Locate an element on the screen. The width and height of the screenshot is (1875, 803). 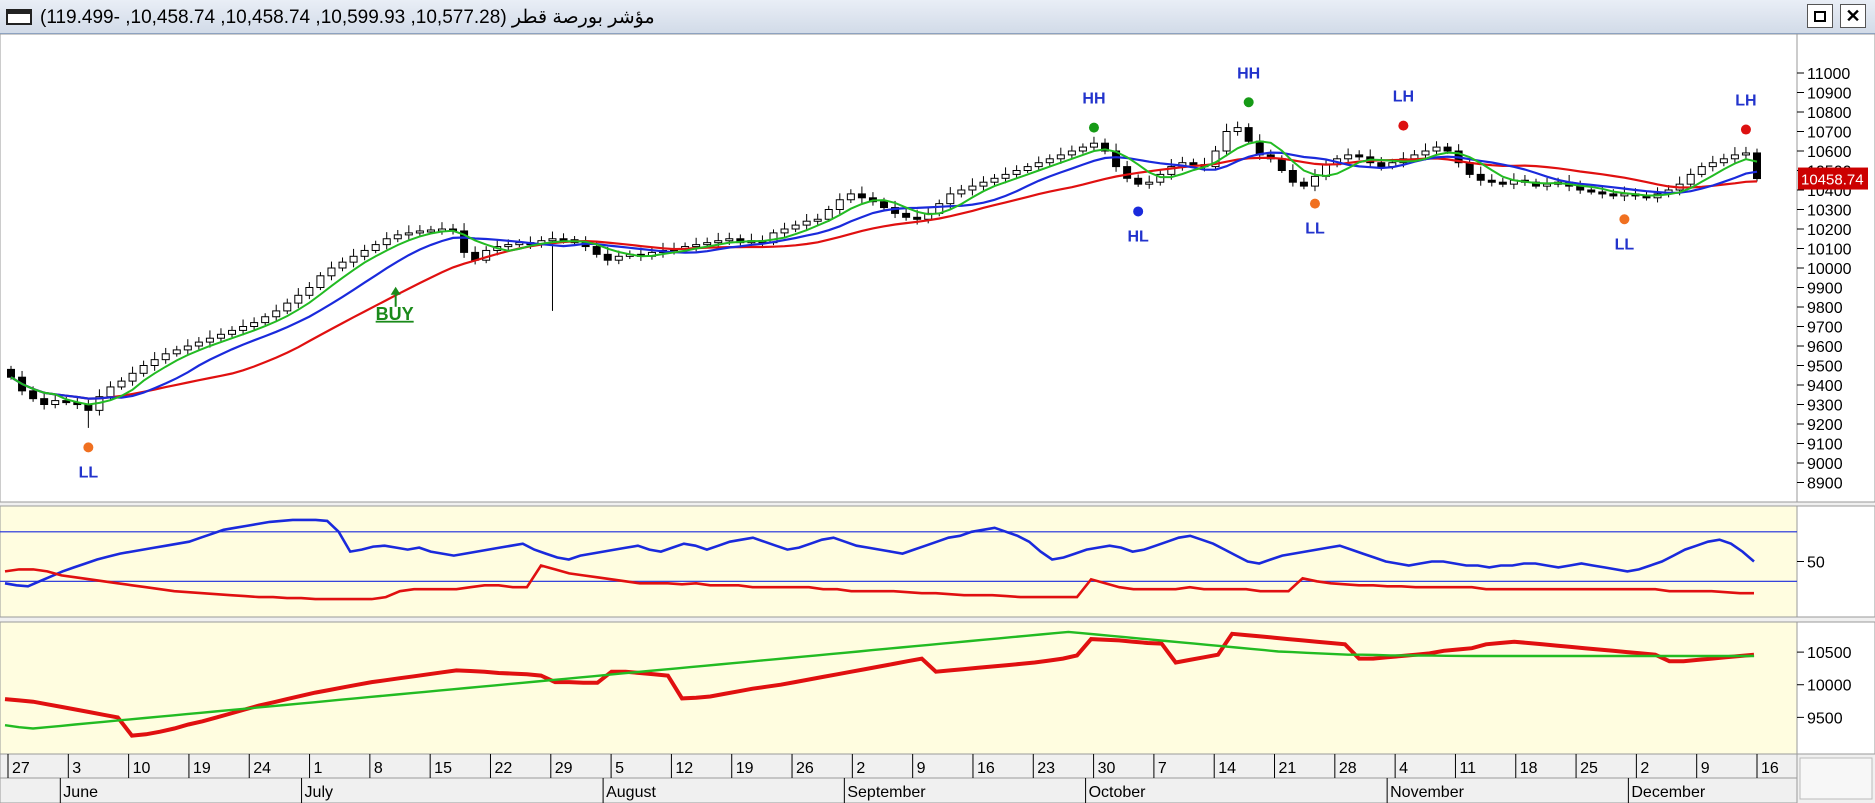
price-y-tick-label: 10600 is located at coordinates (1829, 152).